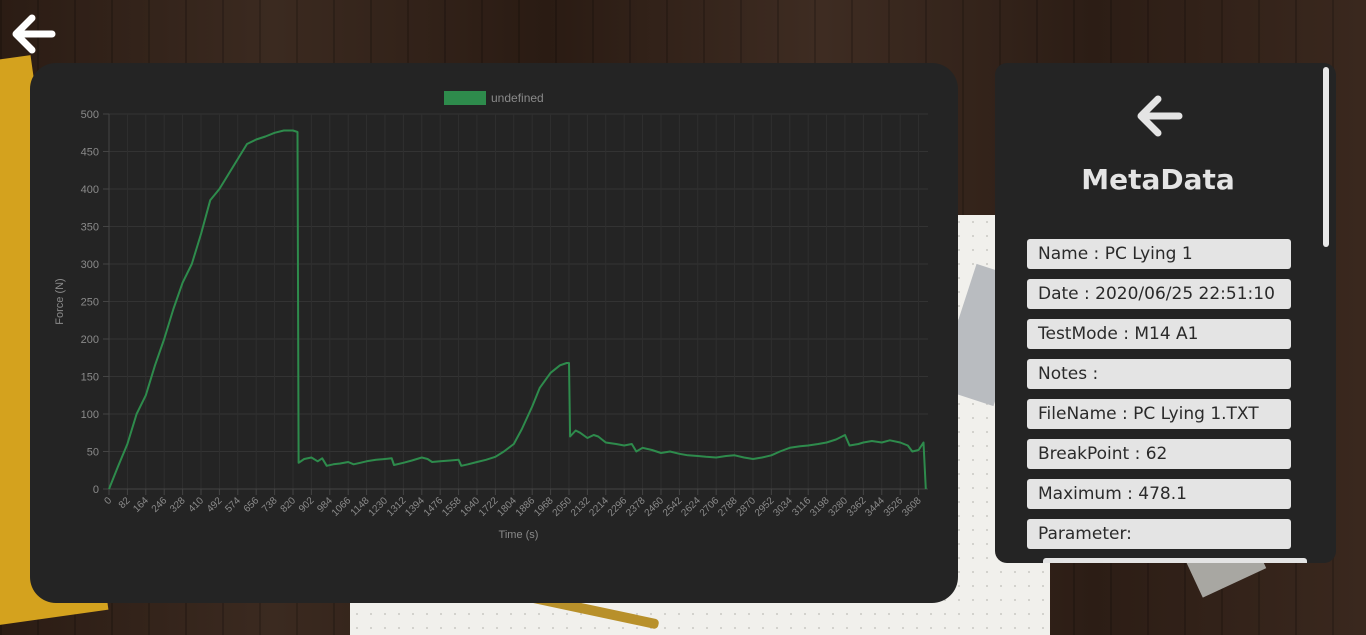 Image resolution: width=1366 pixels, height=635 pixels. What do you see at coordinates (747, 507) in the screenshot?
I see `x-tick-label: 2870` at bounding box center [747, 507].